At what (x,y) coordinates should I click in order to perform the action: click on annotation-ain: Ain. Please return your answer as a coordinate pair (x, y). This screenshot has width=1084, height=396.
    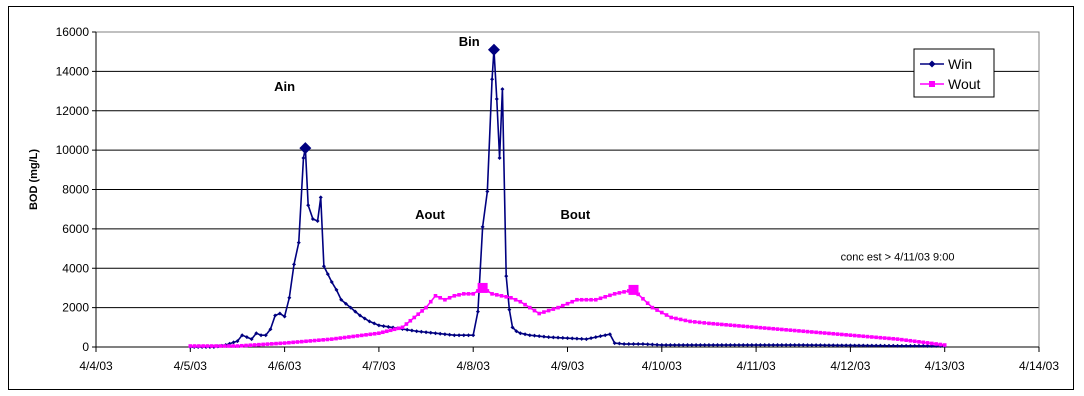
    Looking at the image, I should click on (284, 86).